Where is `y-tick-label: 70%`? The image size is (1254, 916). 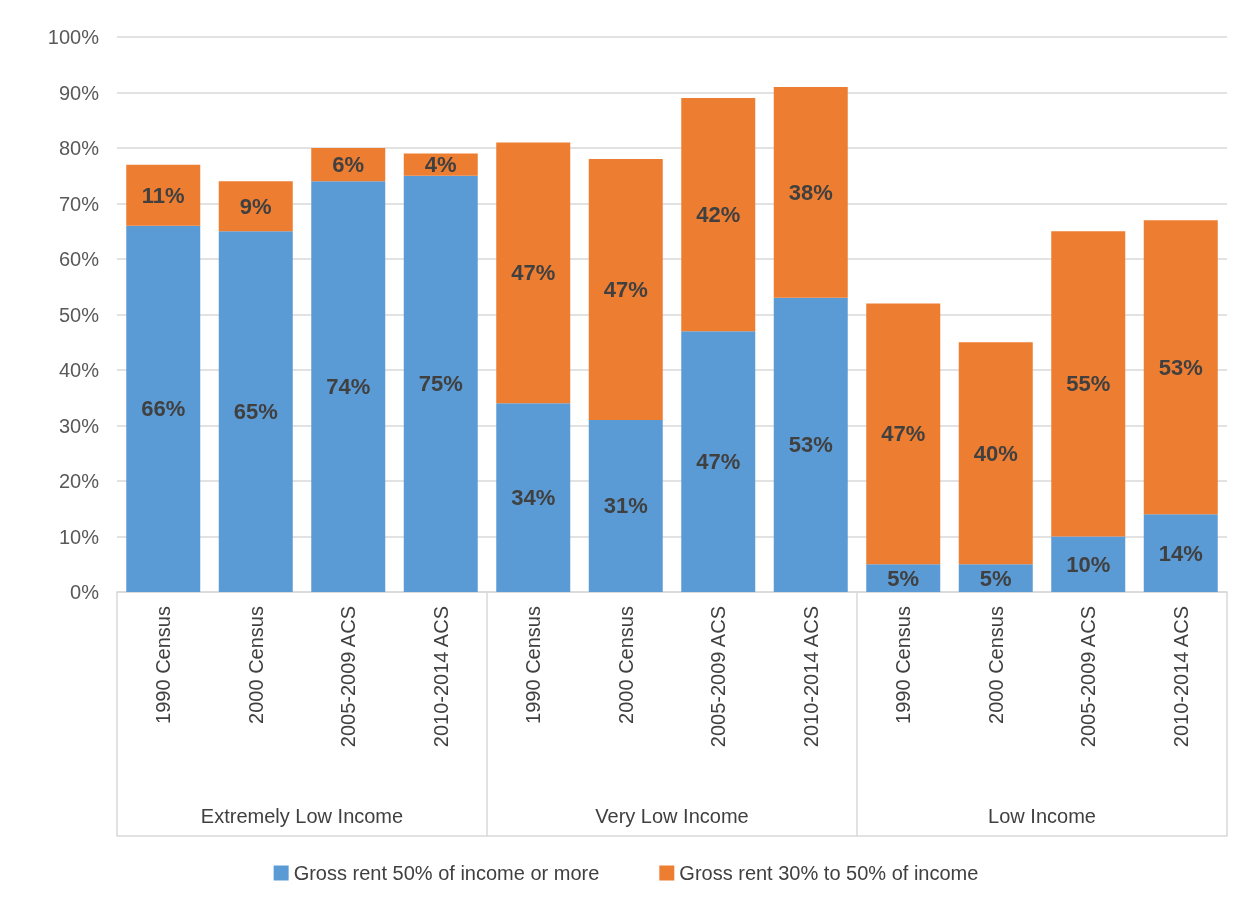
y-tick-label: 70% is located at coordinates (79, 203).